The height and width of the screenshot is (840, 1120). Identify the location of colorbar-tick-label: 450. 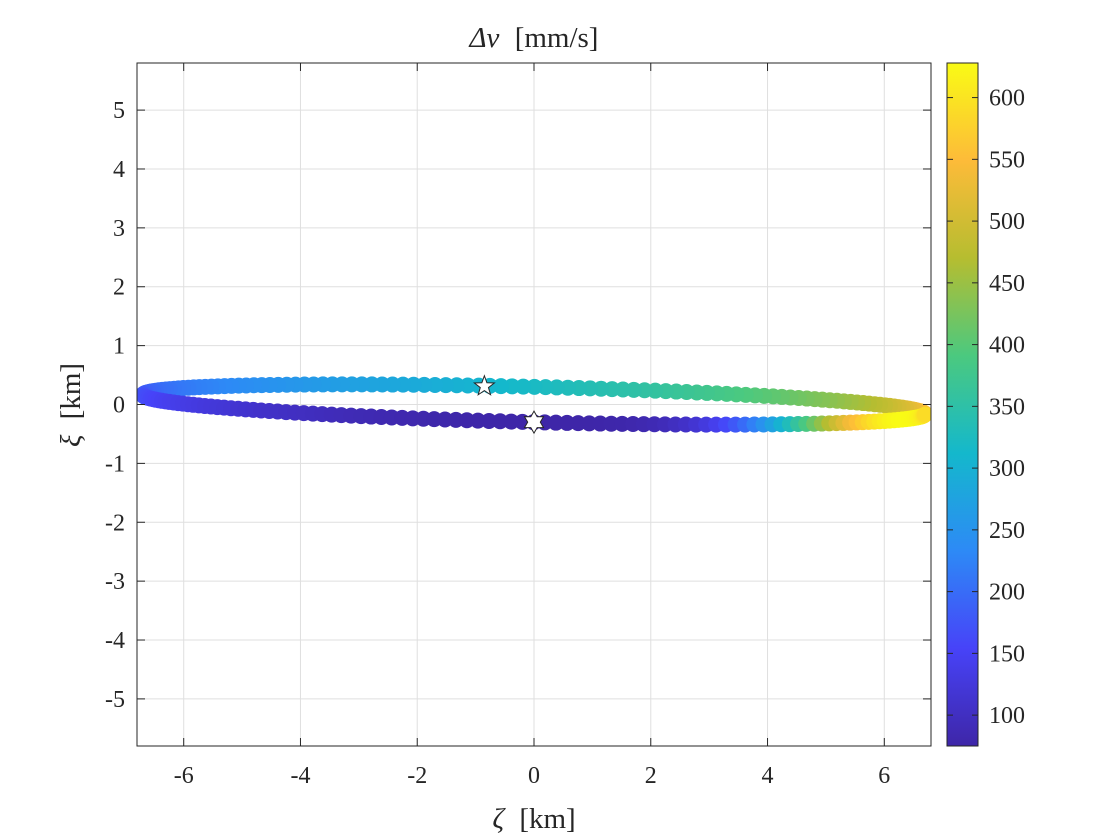
(1007, 284).